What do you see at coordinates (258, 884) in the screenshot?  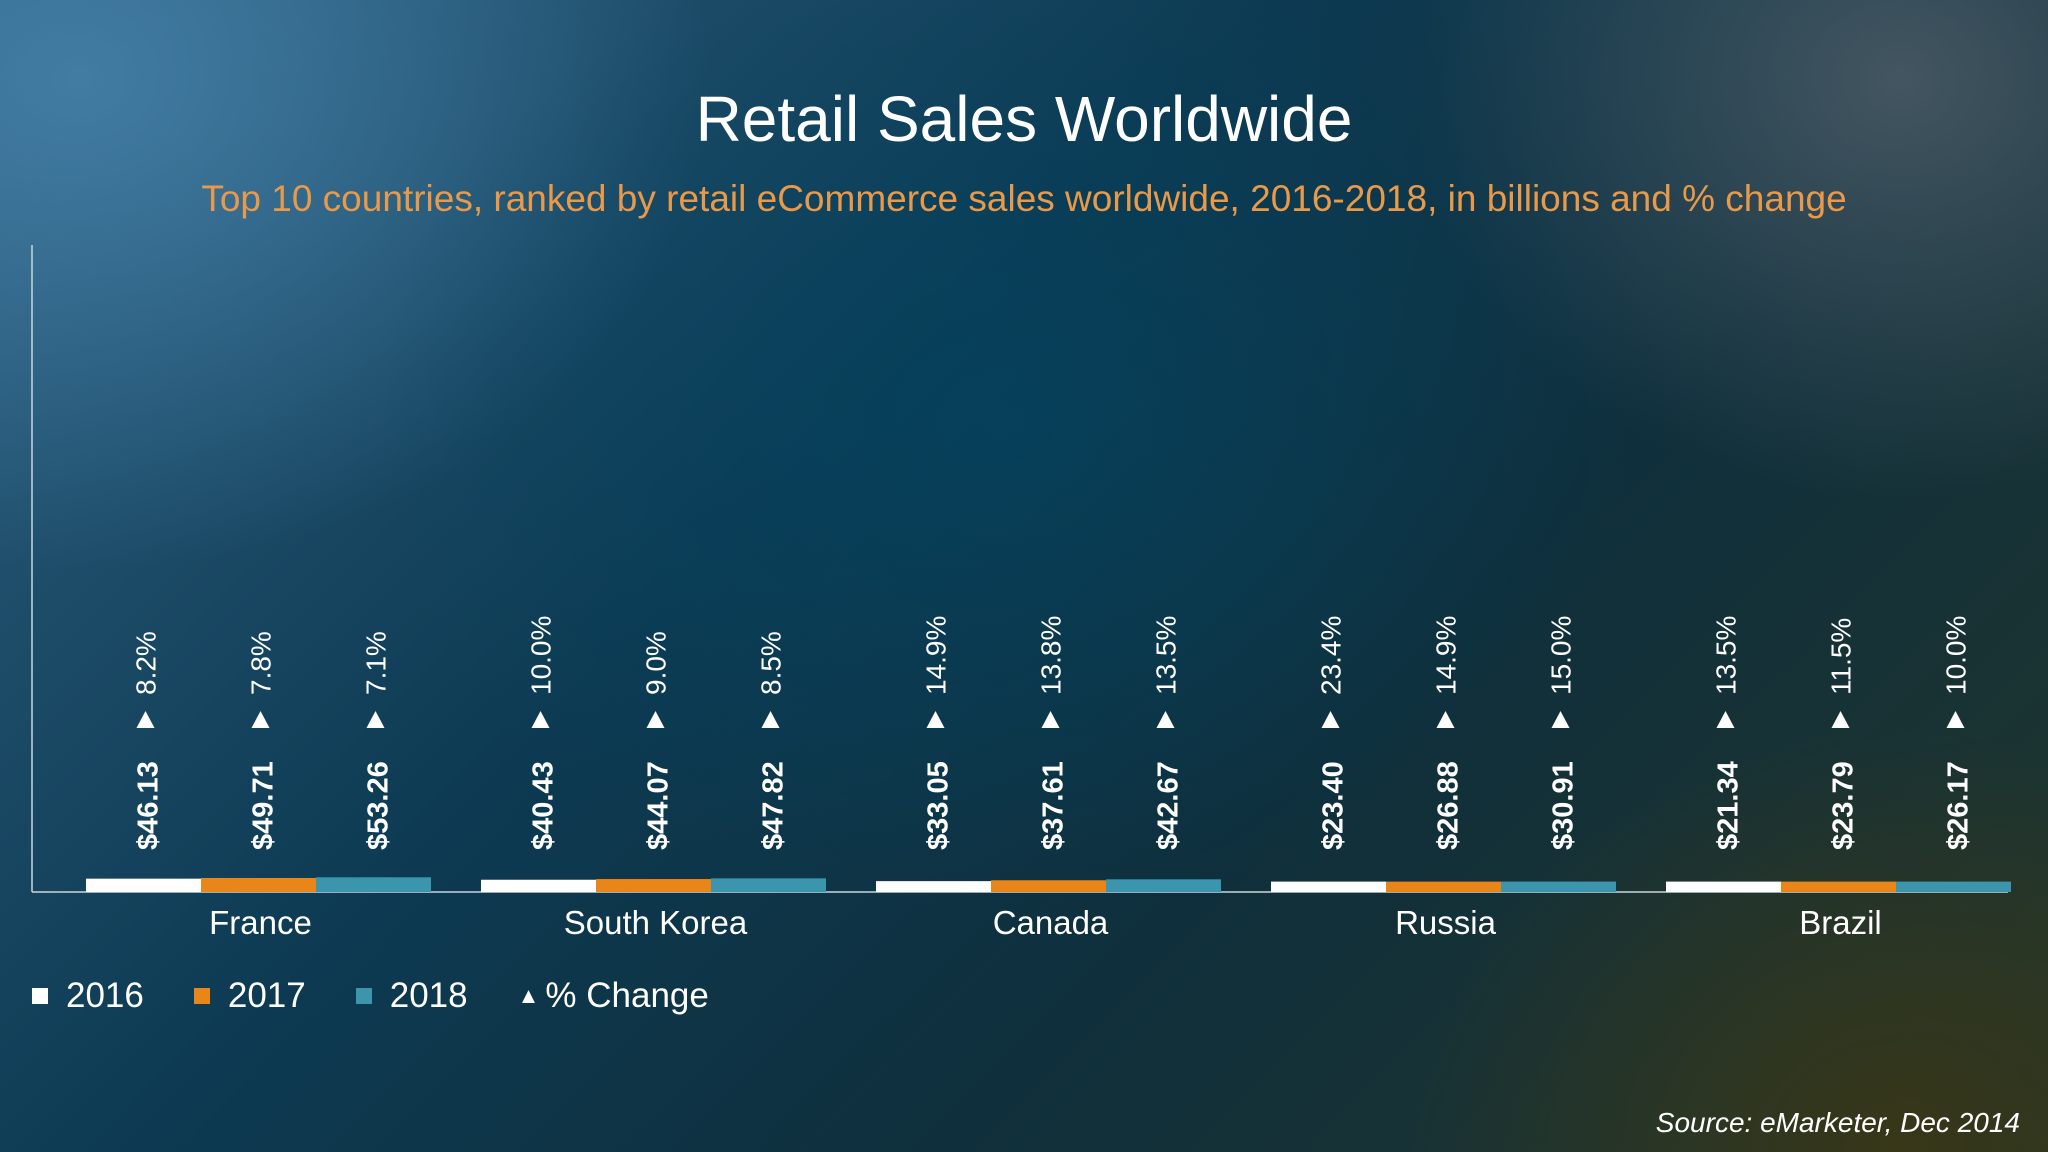 I see `bar-2017-france` at bounding box center [258, 884].